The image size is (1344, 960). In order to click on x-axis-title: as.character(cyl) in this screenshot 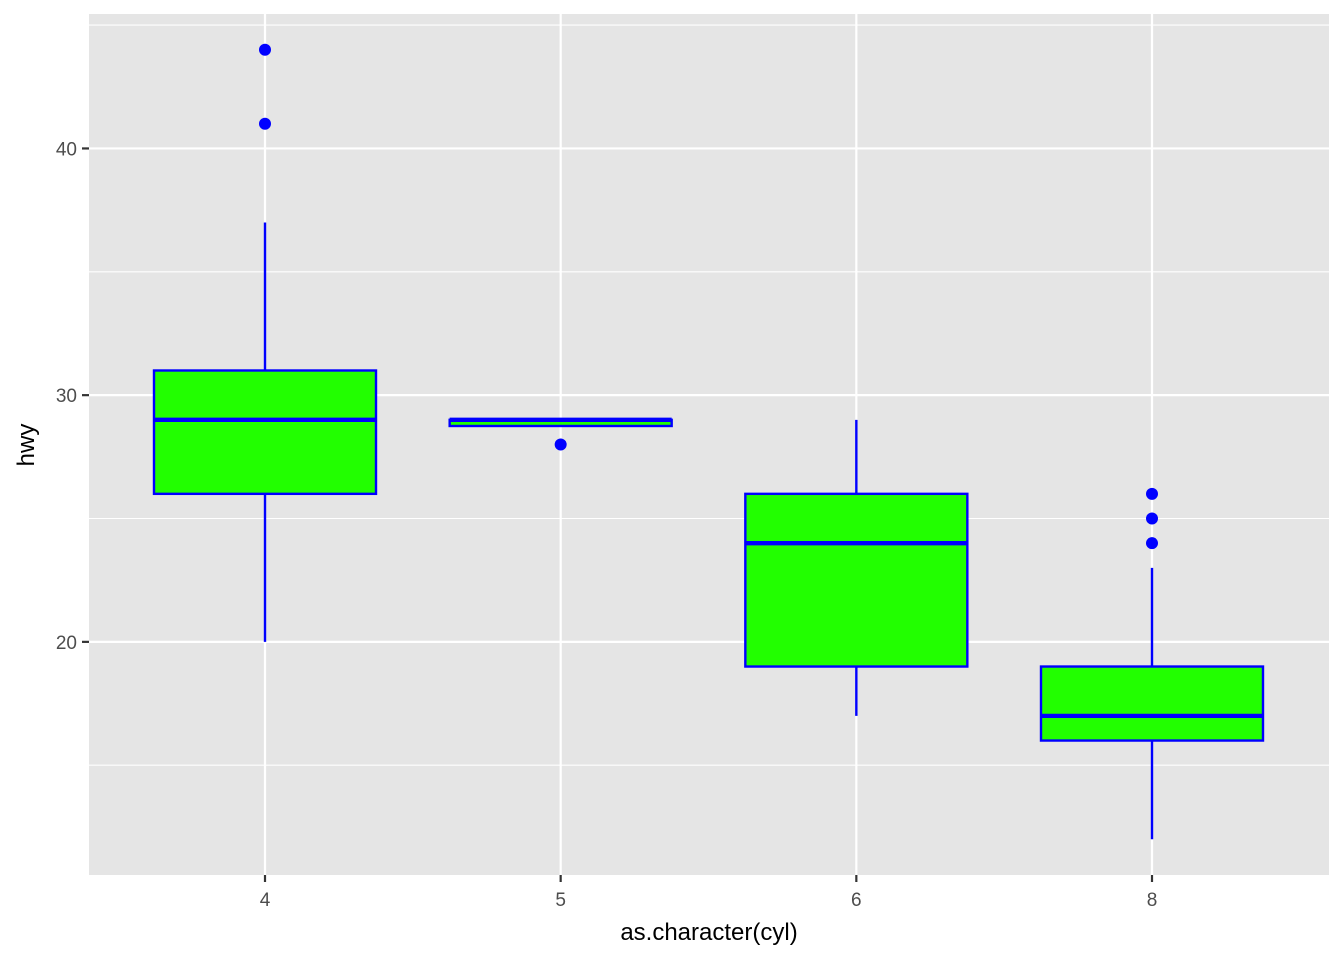, I will do `click(708, 932)`.